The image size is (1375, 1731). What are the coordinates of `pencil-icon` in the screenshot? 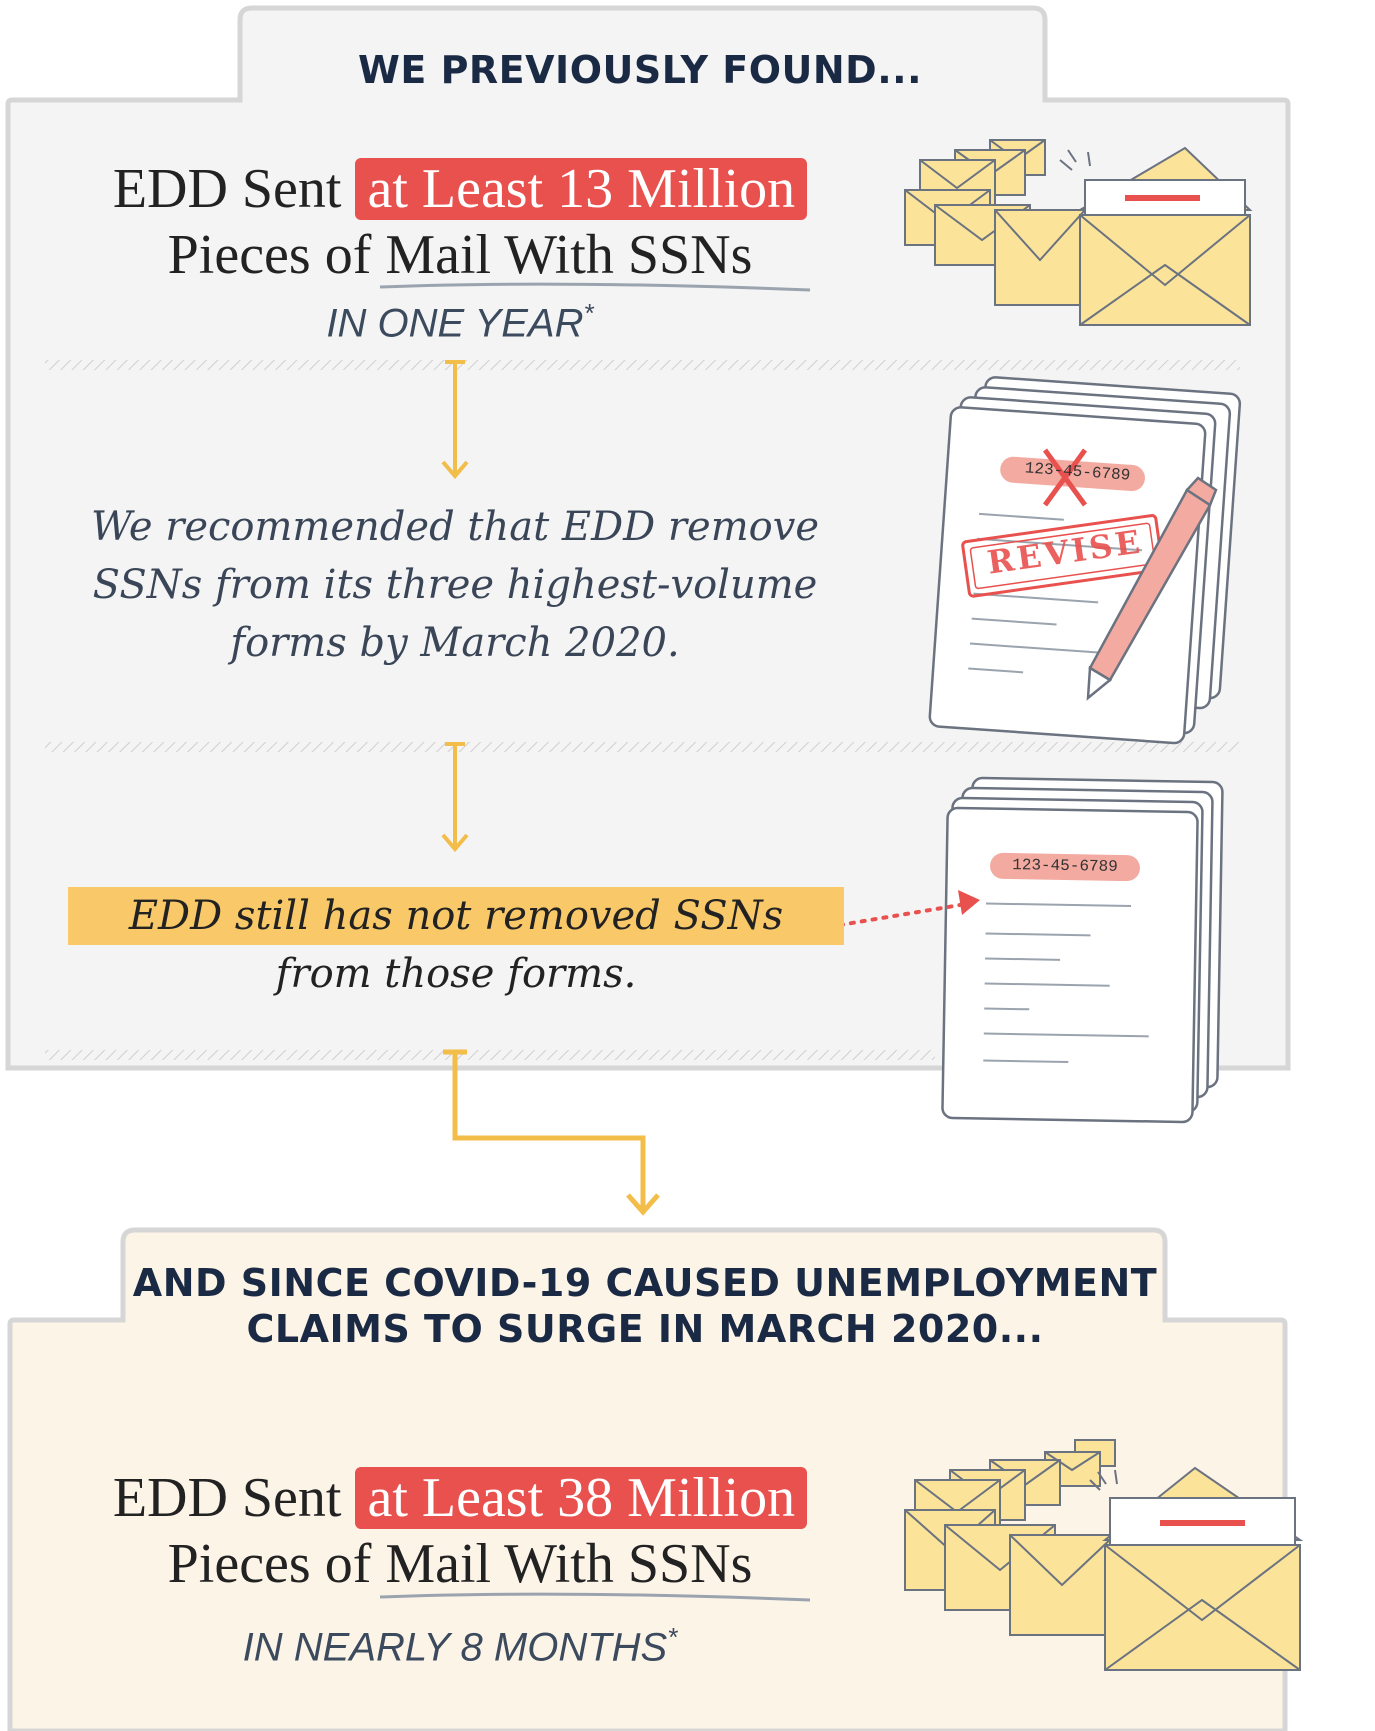 It's located at (1152, 588).